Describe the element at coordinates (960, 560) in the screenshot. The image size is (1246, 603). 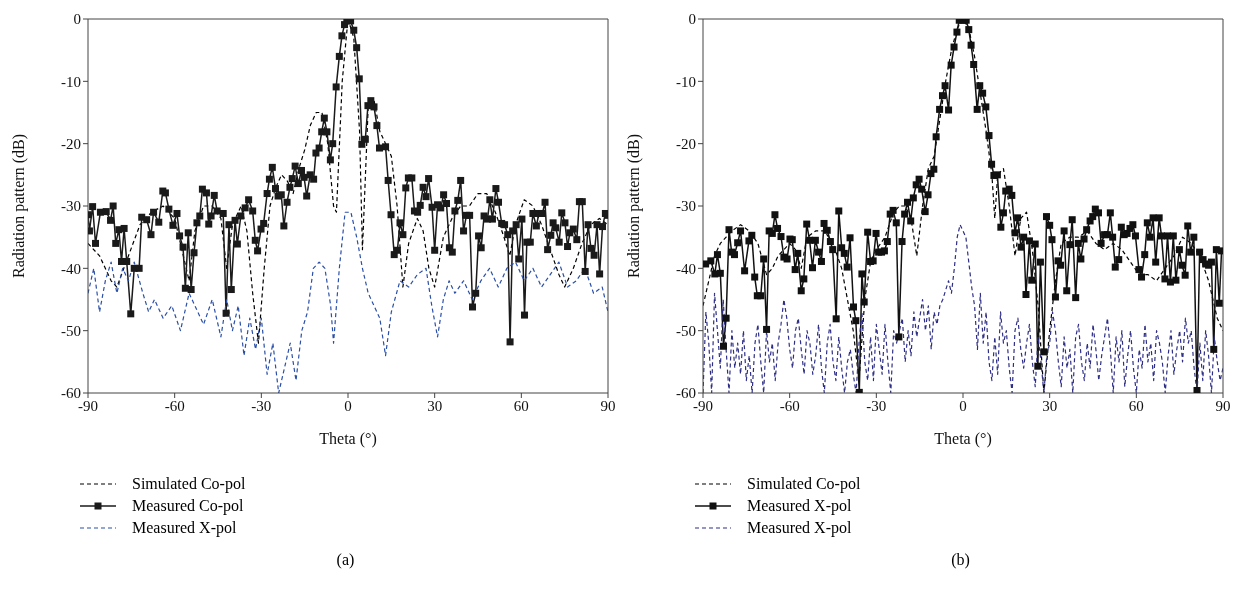
I see `text: (b)` at that location.